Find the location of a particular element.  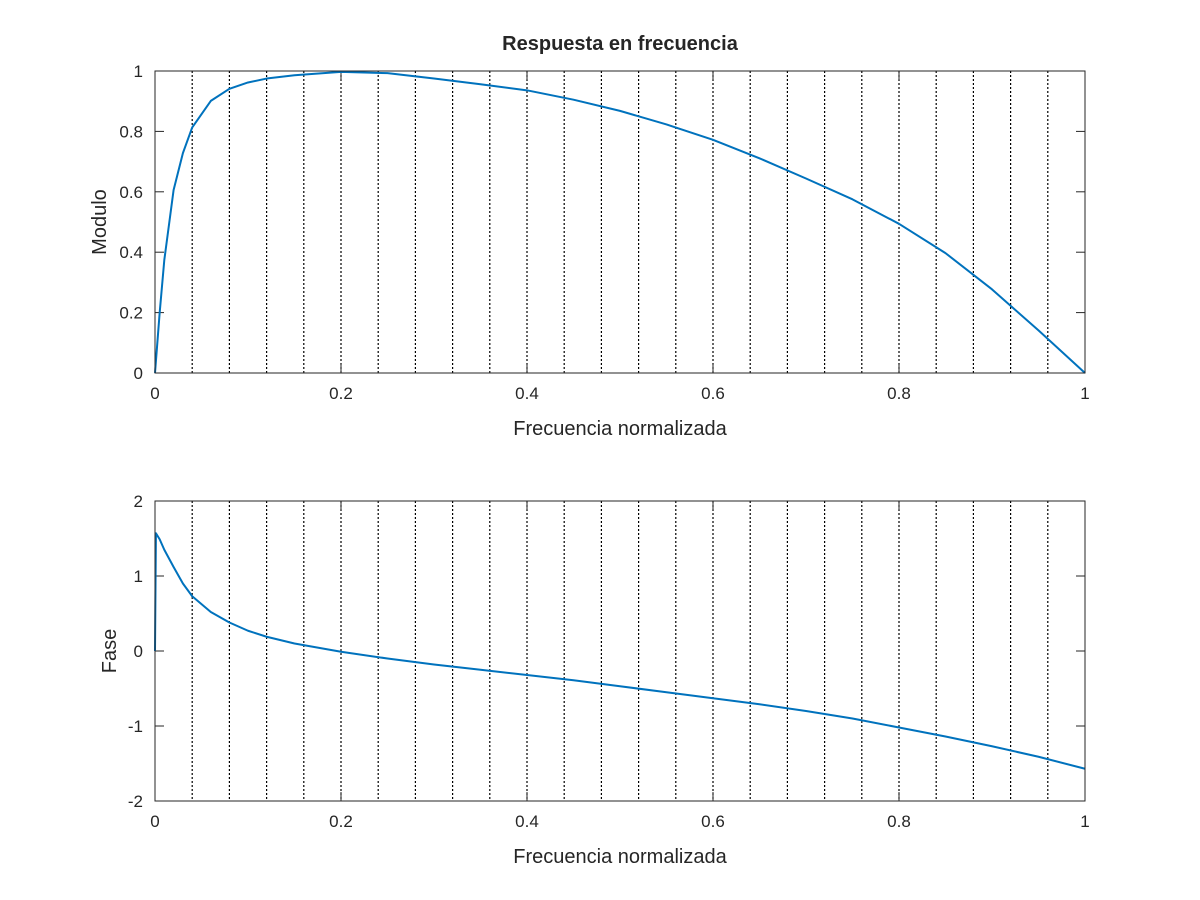

magnitude-y-tick-label: 0.6 is located at coordinates (131, 192).